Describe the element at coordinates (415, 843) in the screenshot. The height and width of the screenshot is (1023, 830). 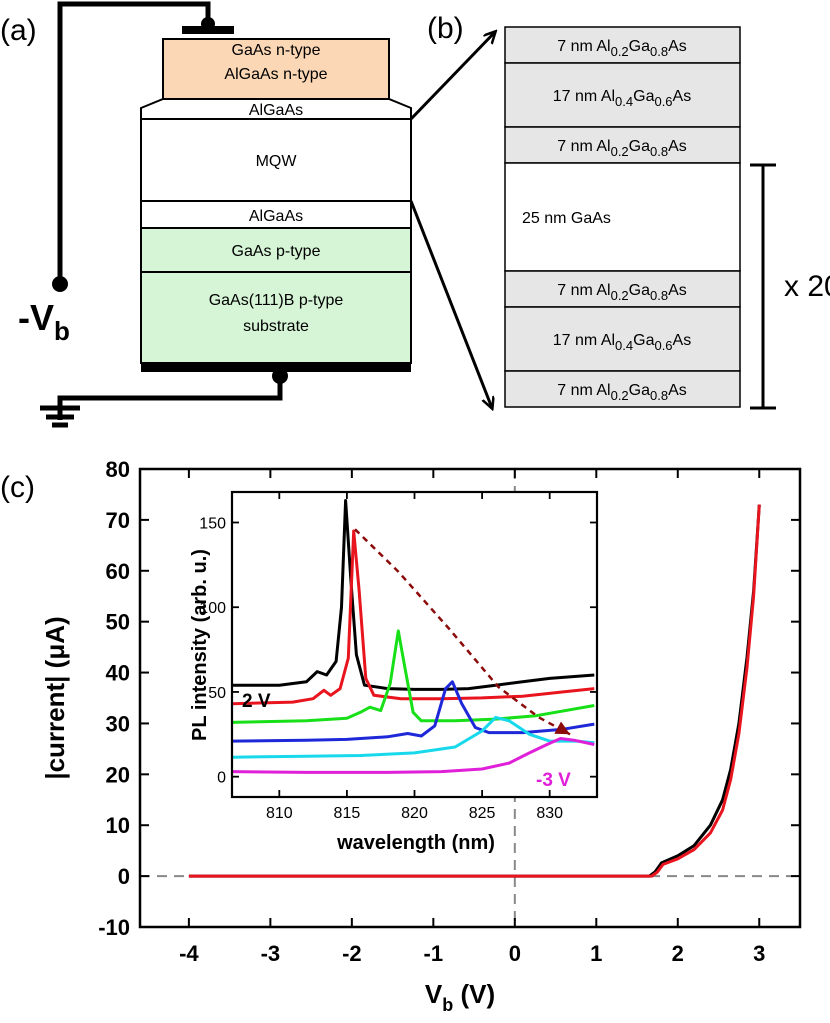
I see `inset-x-axis-label: wavelength (nm)` at that location.